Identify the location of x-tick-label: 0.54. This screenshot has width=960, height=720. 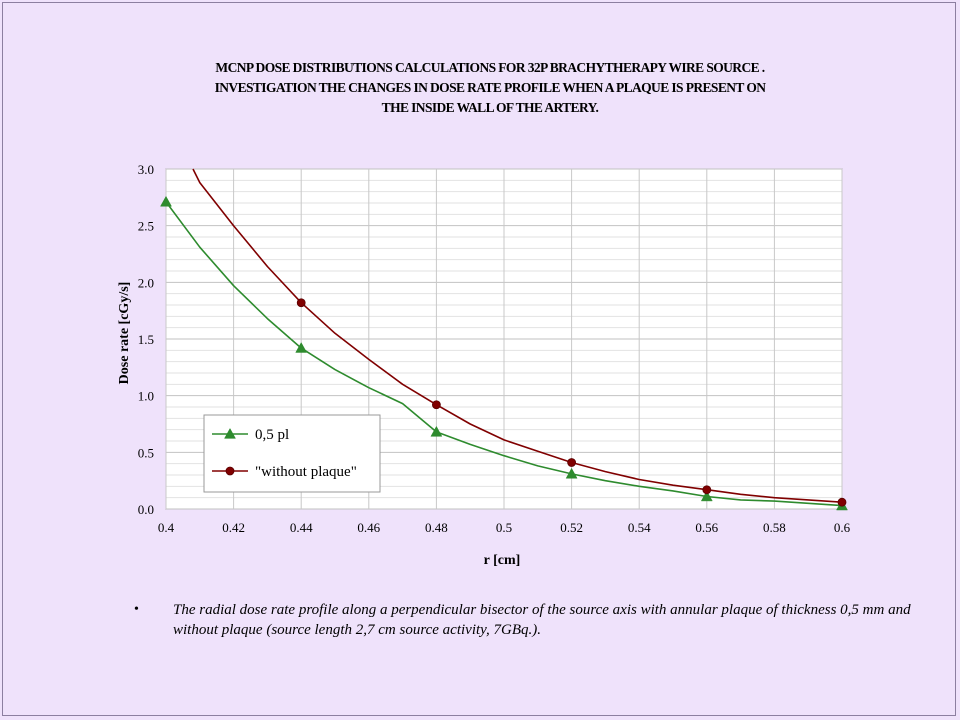
(639, 527).